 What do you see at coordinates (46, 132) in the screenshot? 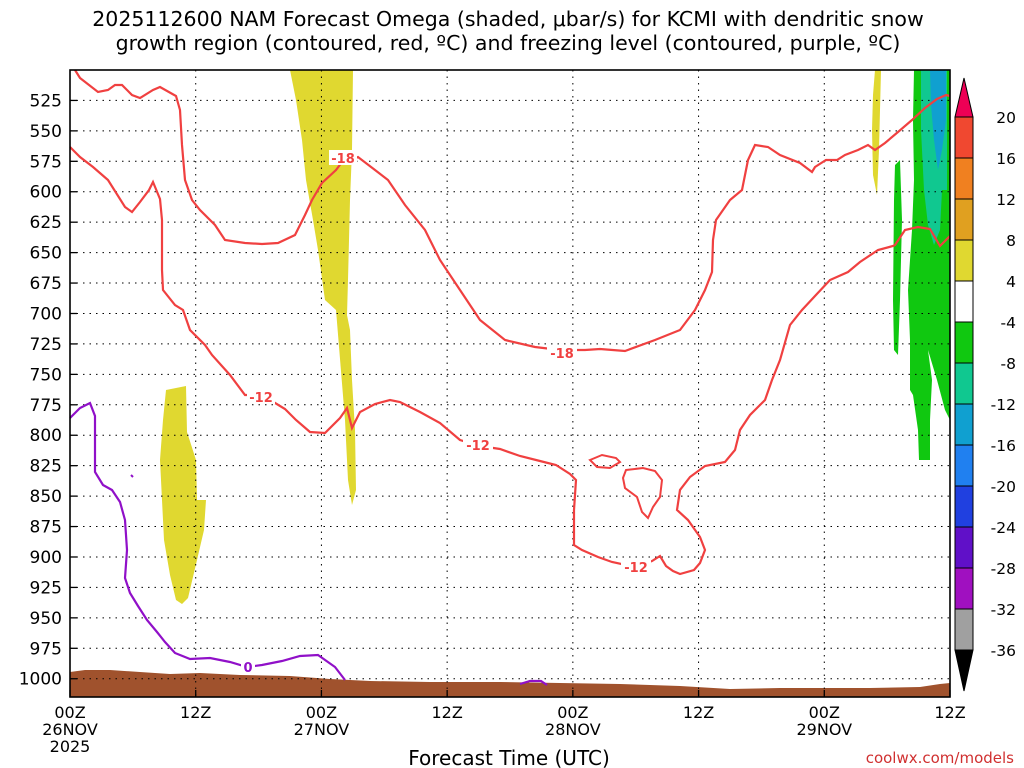
I see `y-tick-label-550: 550` at bounding box center [46, 132].